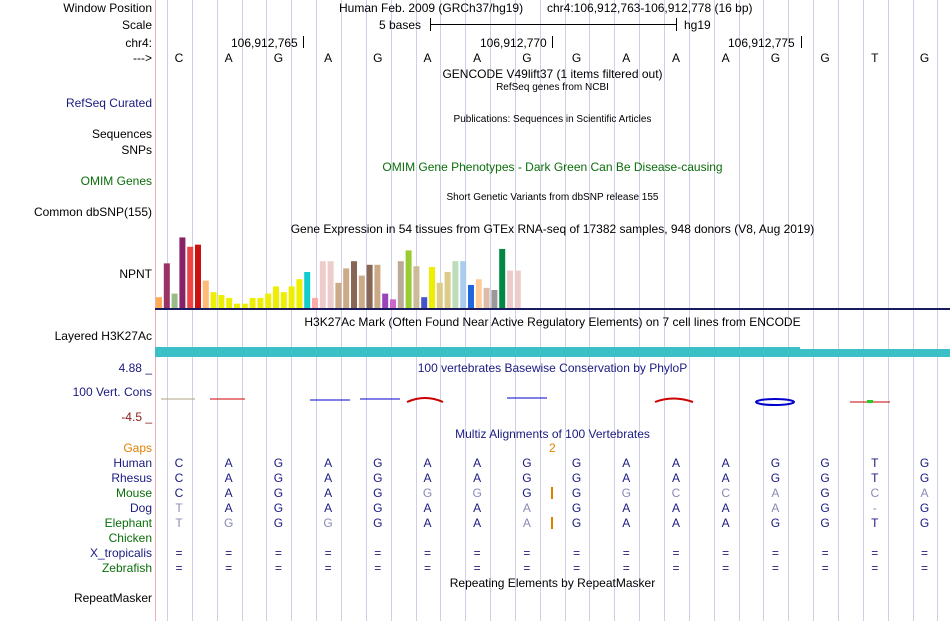  Describe the element at coordinates (875, 478) in the screenshot. I see `aligned-base: T` at that location.